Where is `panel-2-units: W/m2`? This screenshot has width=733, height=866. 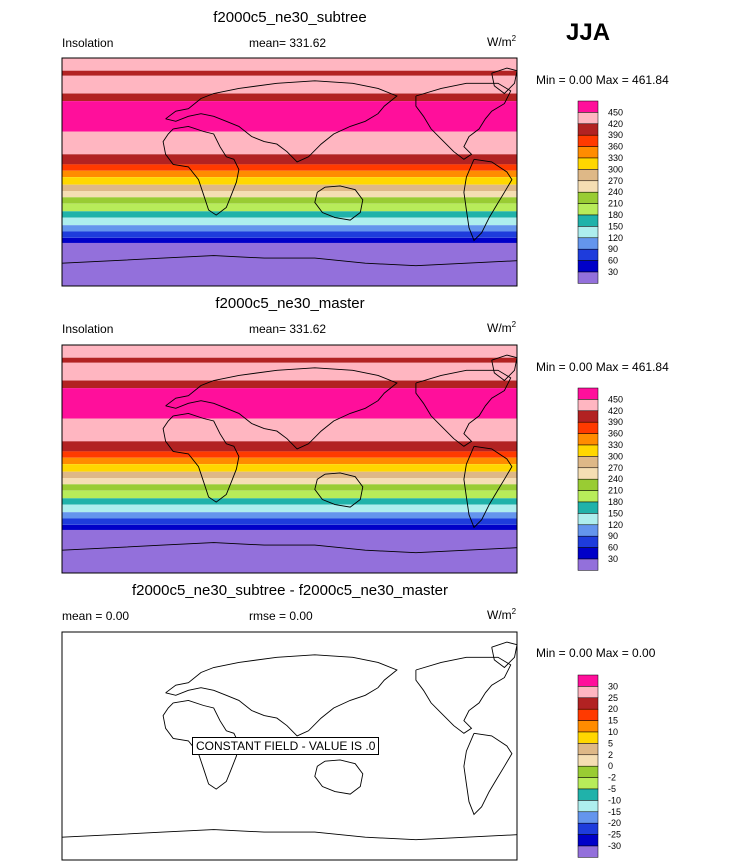 panel-2-units: W/m2 is located at coordinates (502, 327).